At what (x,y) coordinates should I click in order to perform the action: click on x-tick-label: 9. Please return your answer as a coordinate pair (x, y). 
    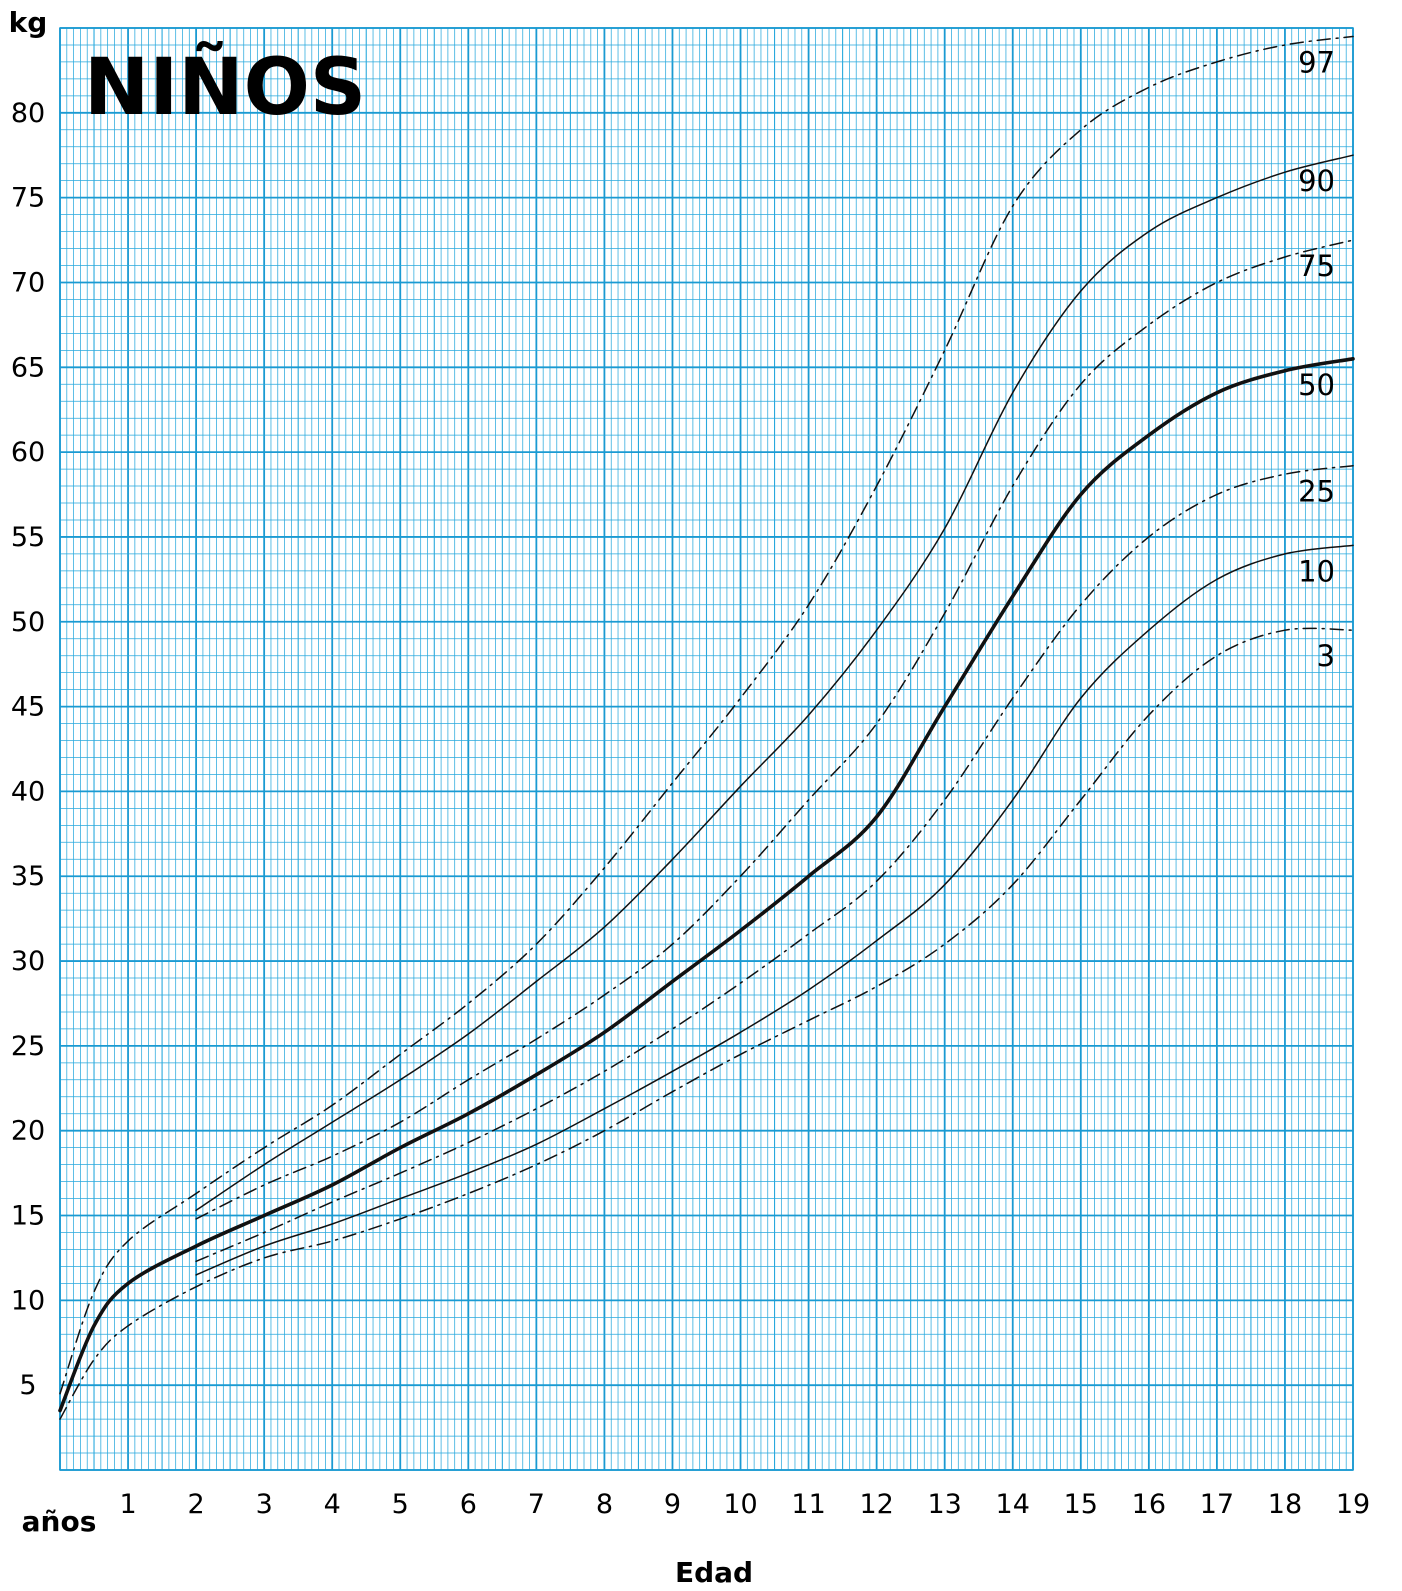
    Looking at the image, I should click on (672, 1504).